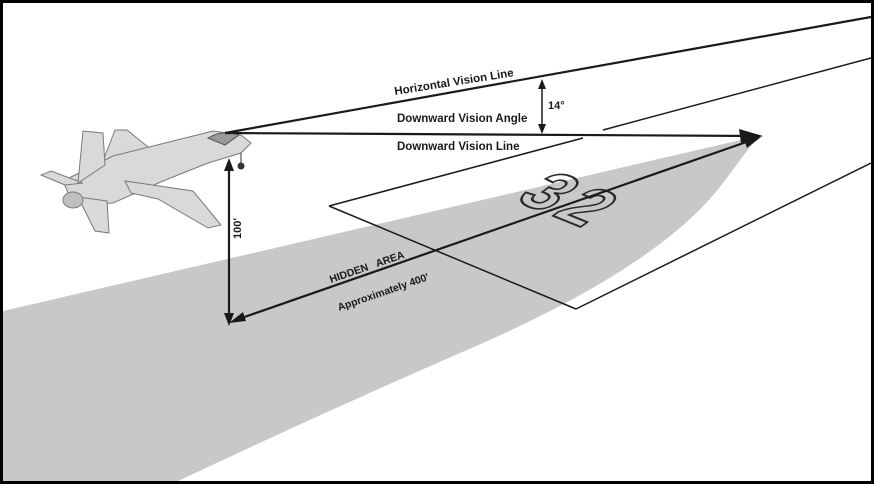  I want to click on horizontal-vision-line-label: Horizontal Vision Line, so click(454, 82).